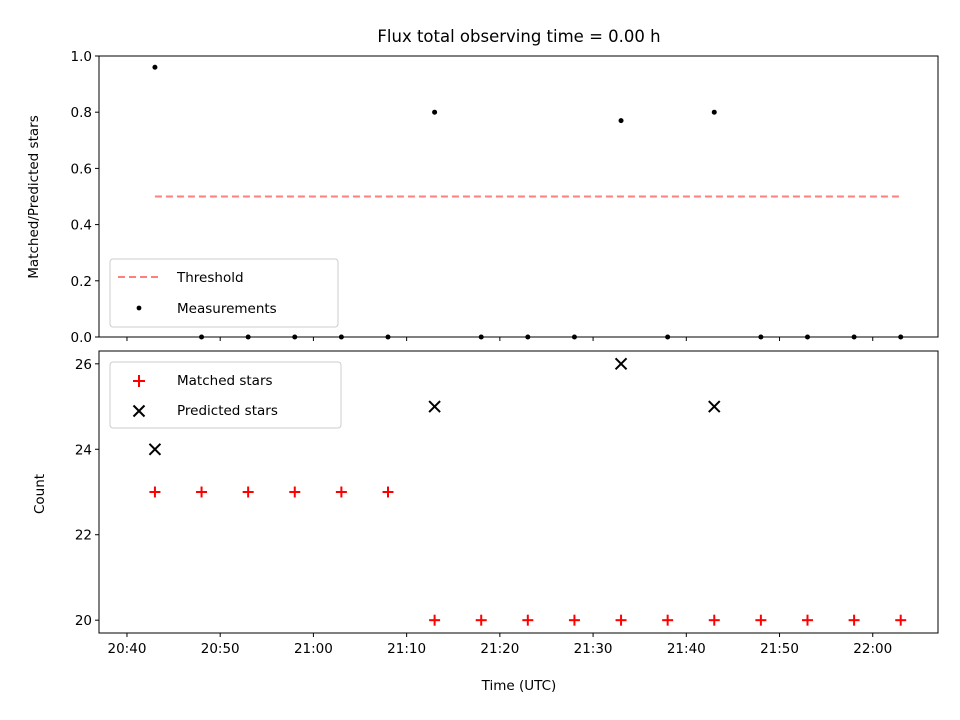  Describe the element at coordinates (227, 411) in the screenshot. I see `legend-predicted-label: Predicted stars` at that location.